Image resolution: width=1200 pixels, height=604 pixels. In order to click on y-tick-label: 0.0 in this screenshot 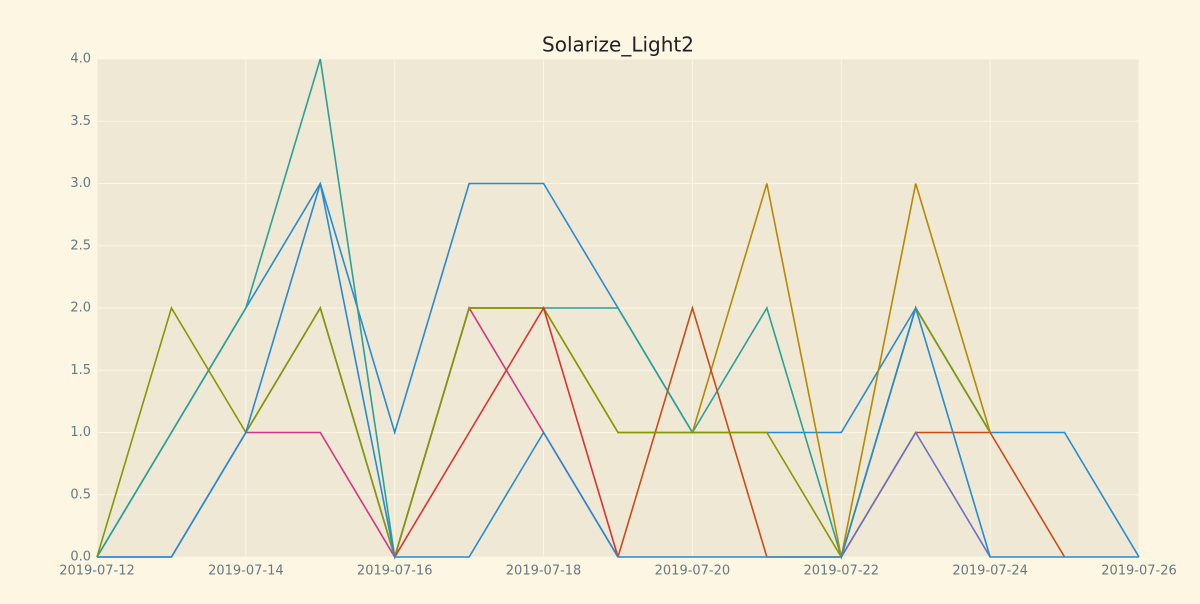, I will do `click(80, 557)`.